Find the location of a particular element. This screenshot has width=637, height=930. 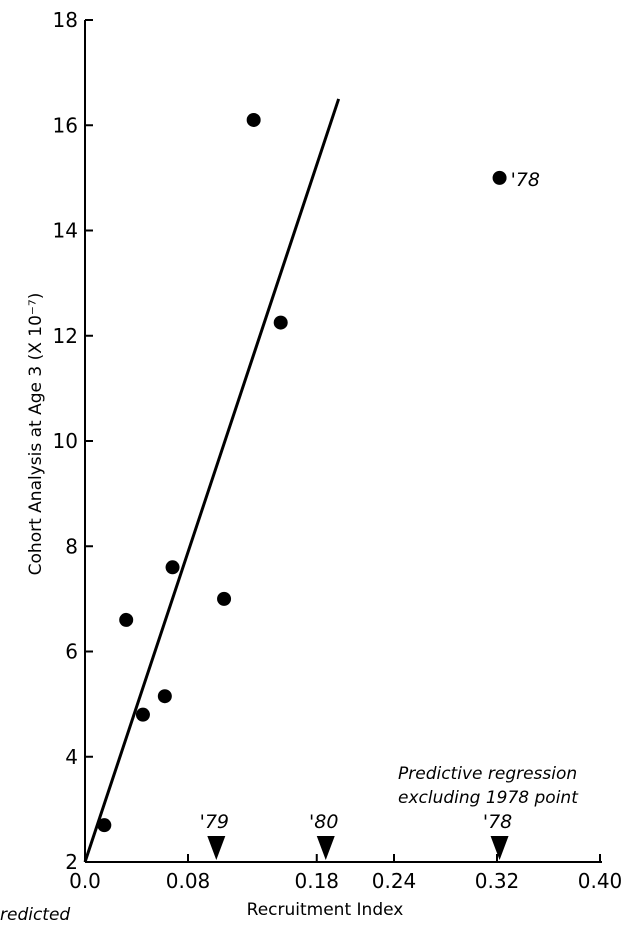

annotation-predicted: redicted is located at coordinates (35, 915).